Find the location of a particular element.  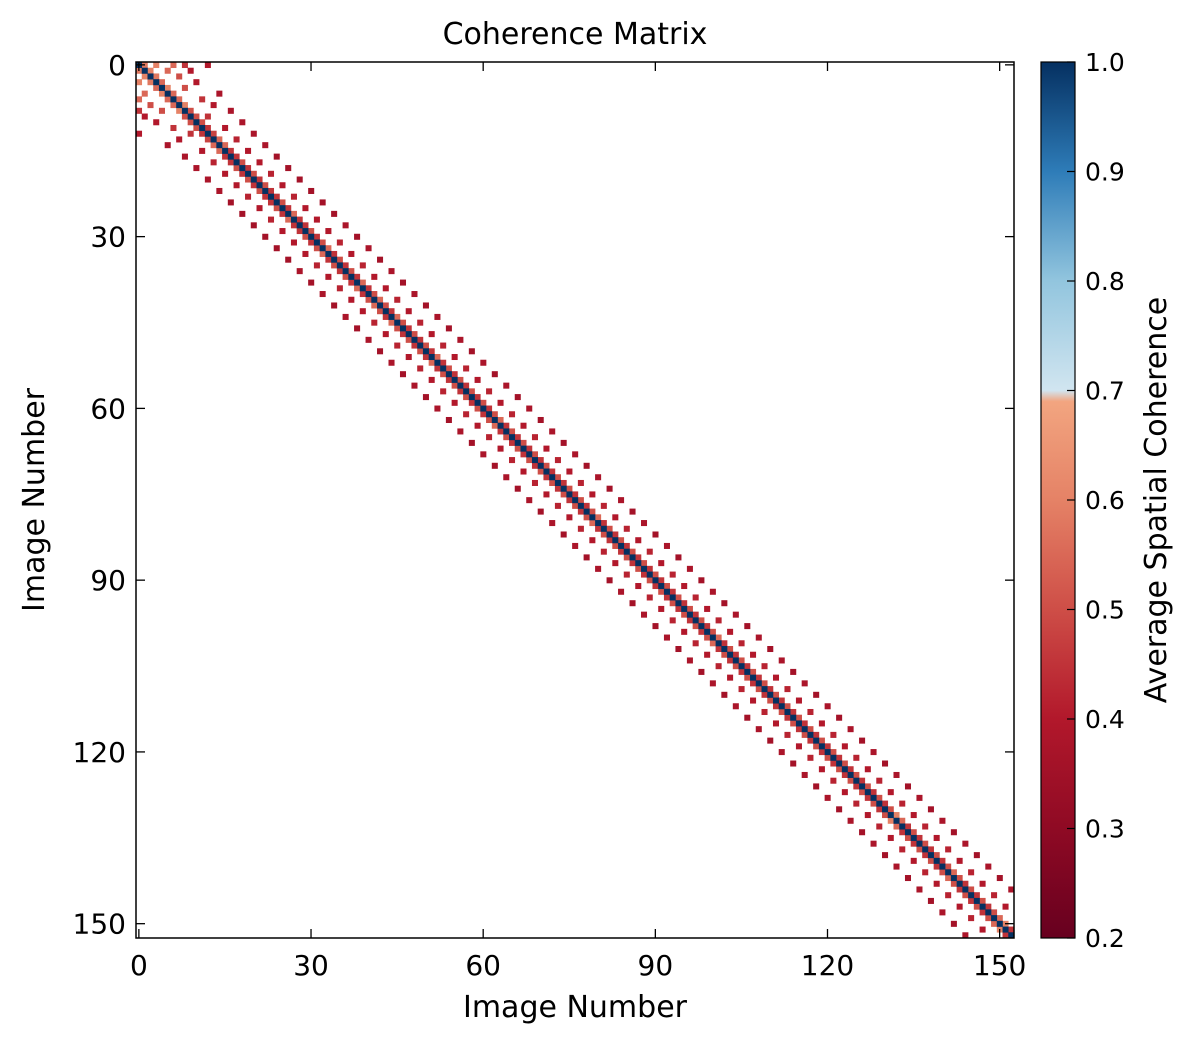

x-tick-label: 30 is located at coordinates (311, 965).